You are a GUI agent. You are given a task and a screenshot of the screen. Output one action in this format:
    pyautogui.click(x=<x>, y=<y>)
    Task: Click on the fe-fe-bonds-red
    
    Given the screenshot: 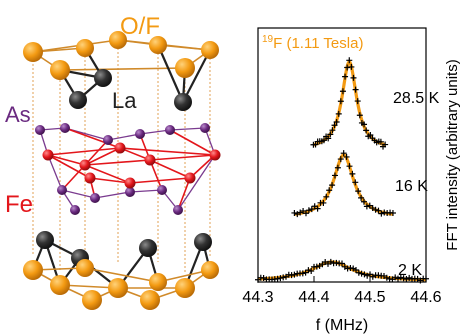 What is the action you would take?
    pyautogui.click(x=131, y=169)
    